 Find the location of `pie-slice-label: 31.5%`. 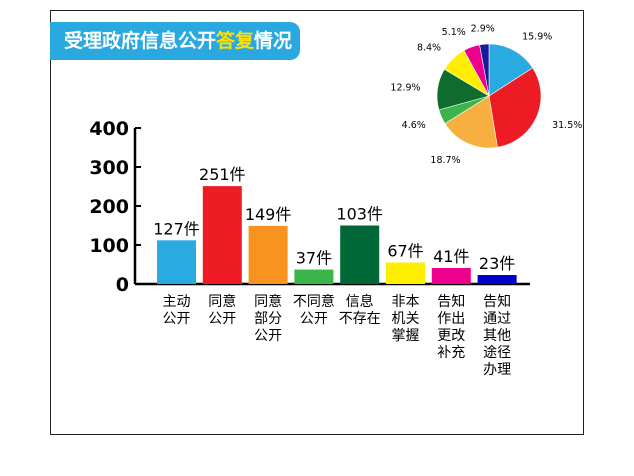

pie-slice-label: 31.5% is located at coordinates (567, 125).